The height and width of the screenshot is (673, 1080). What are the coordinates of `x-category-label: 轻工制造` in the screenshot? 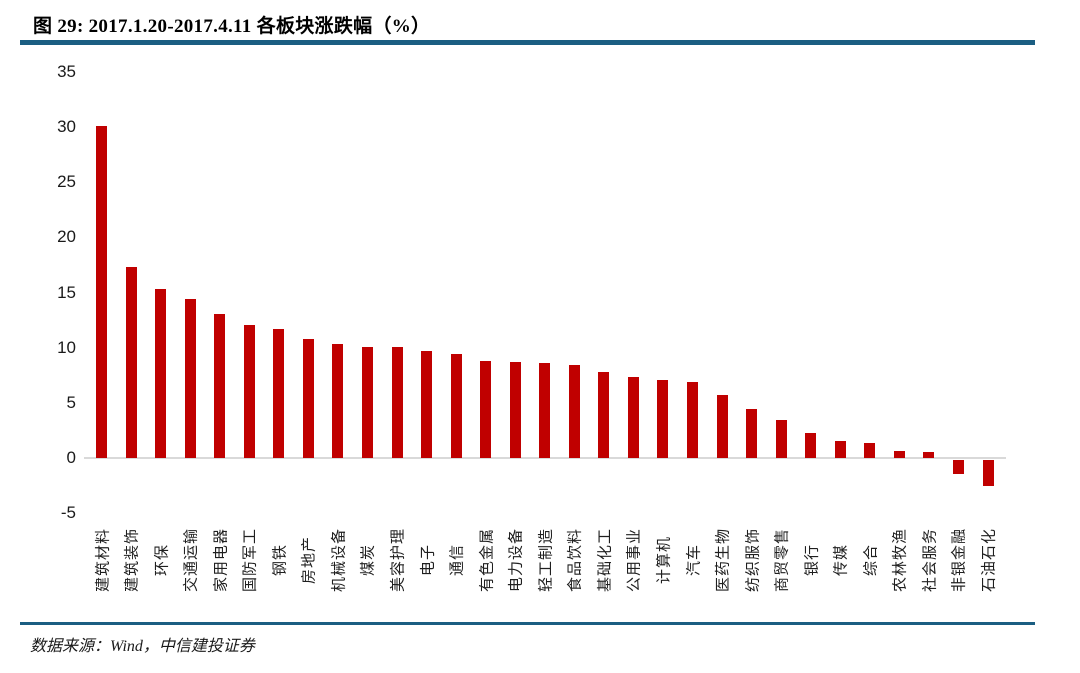 It's located at (546, 560).